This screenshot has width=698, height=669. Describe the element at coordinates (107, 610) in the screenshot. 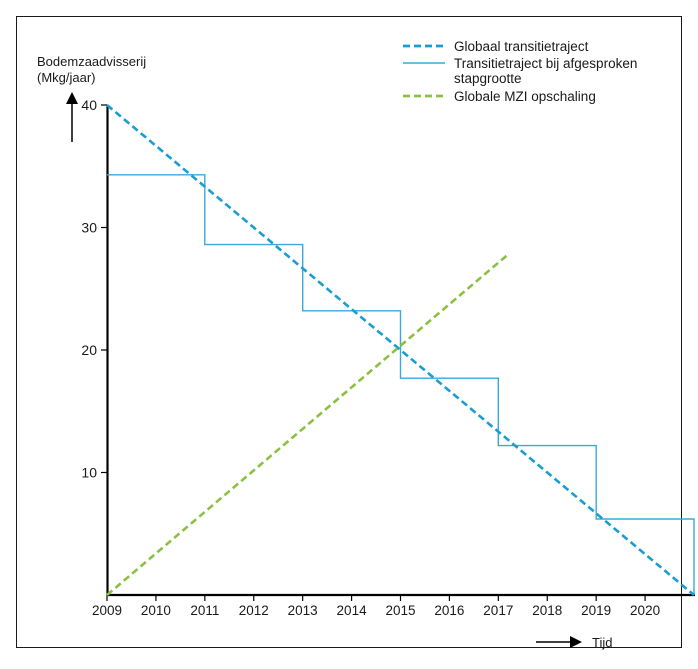

I see `x-tick-label: 2009` at that location.